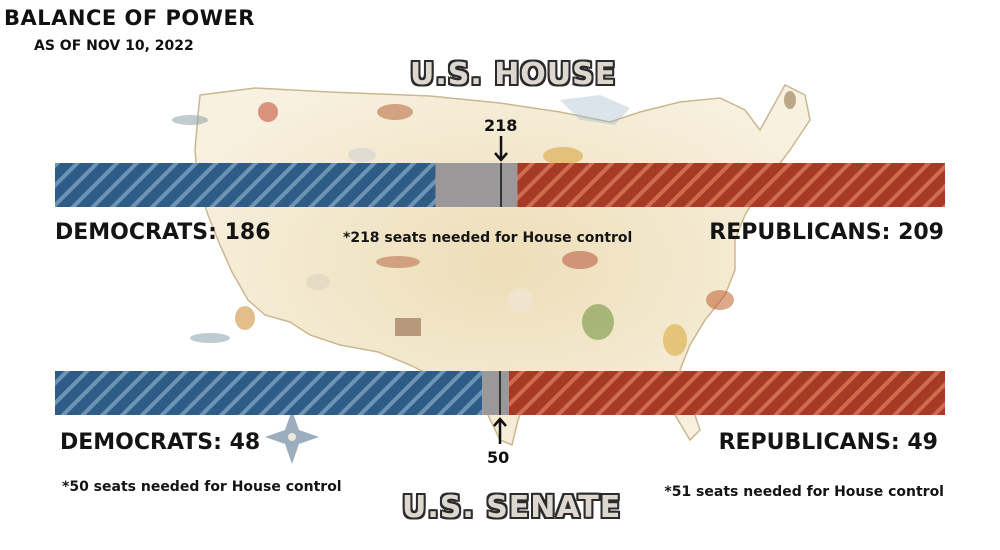  I want to click on senate-democrats-note: *50 seats needed for House control, so click(202, 487).